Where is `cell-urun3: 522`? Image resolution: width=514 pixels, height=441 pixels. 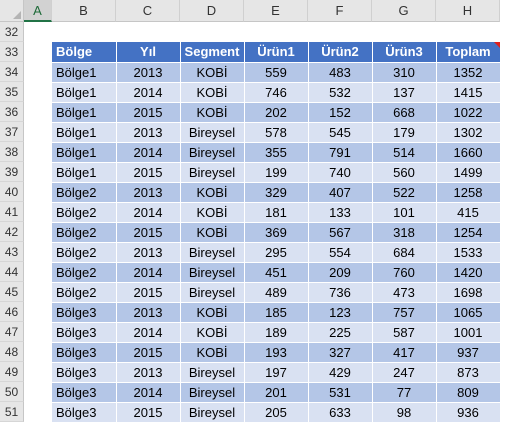
cell-urun3: 522 is located at coordinates (404, 192).